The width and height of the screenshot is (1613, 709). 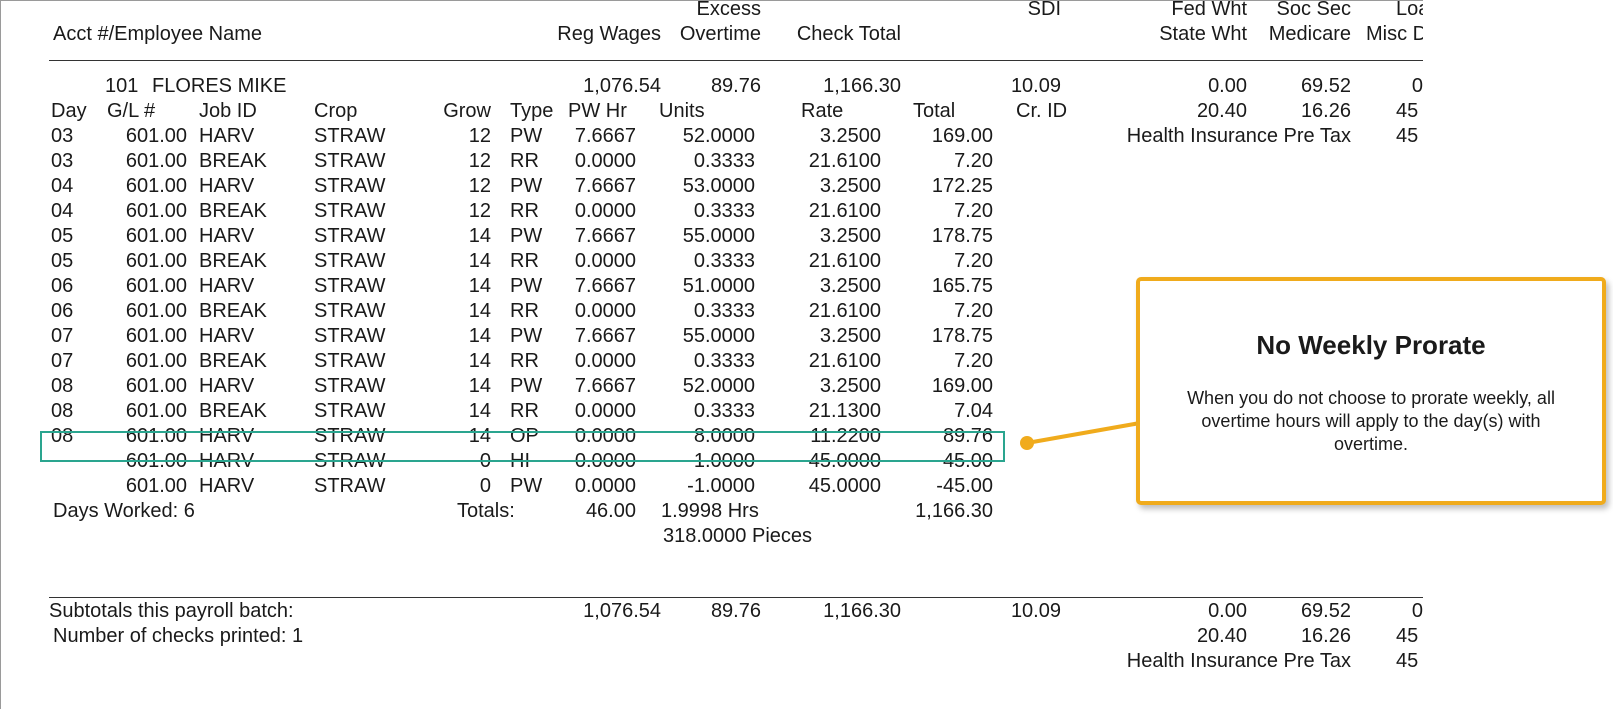 I want to click on col-header-job: Job ID, so click(x=228, y=111).